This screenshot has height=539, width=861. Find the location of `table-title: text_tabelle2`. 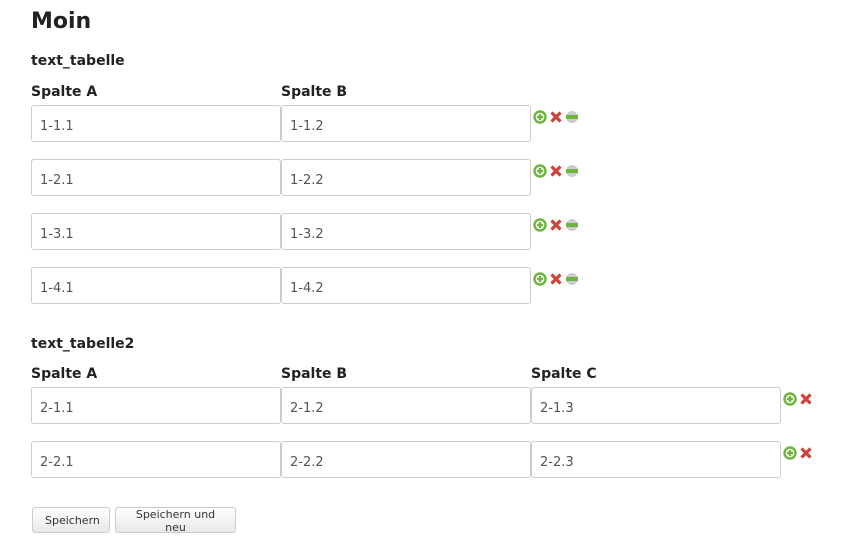

table-title: text_tabelle2 is located at coordinates (83, 344).